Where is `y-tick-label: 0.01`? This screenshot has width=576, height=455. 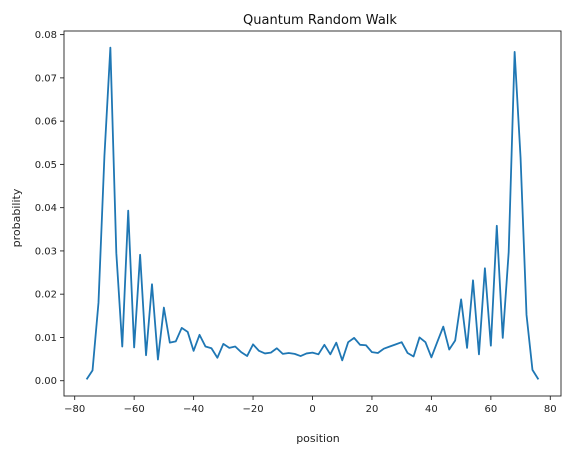
y-tick-label: 0.01 is located at coordinates (46, 338).